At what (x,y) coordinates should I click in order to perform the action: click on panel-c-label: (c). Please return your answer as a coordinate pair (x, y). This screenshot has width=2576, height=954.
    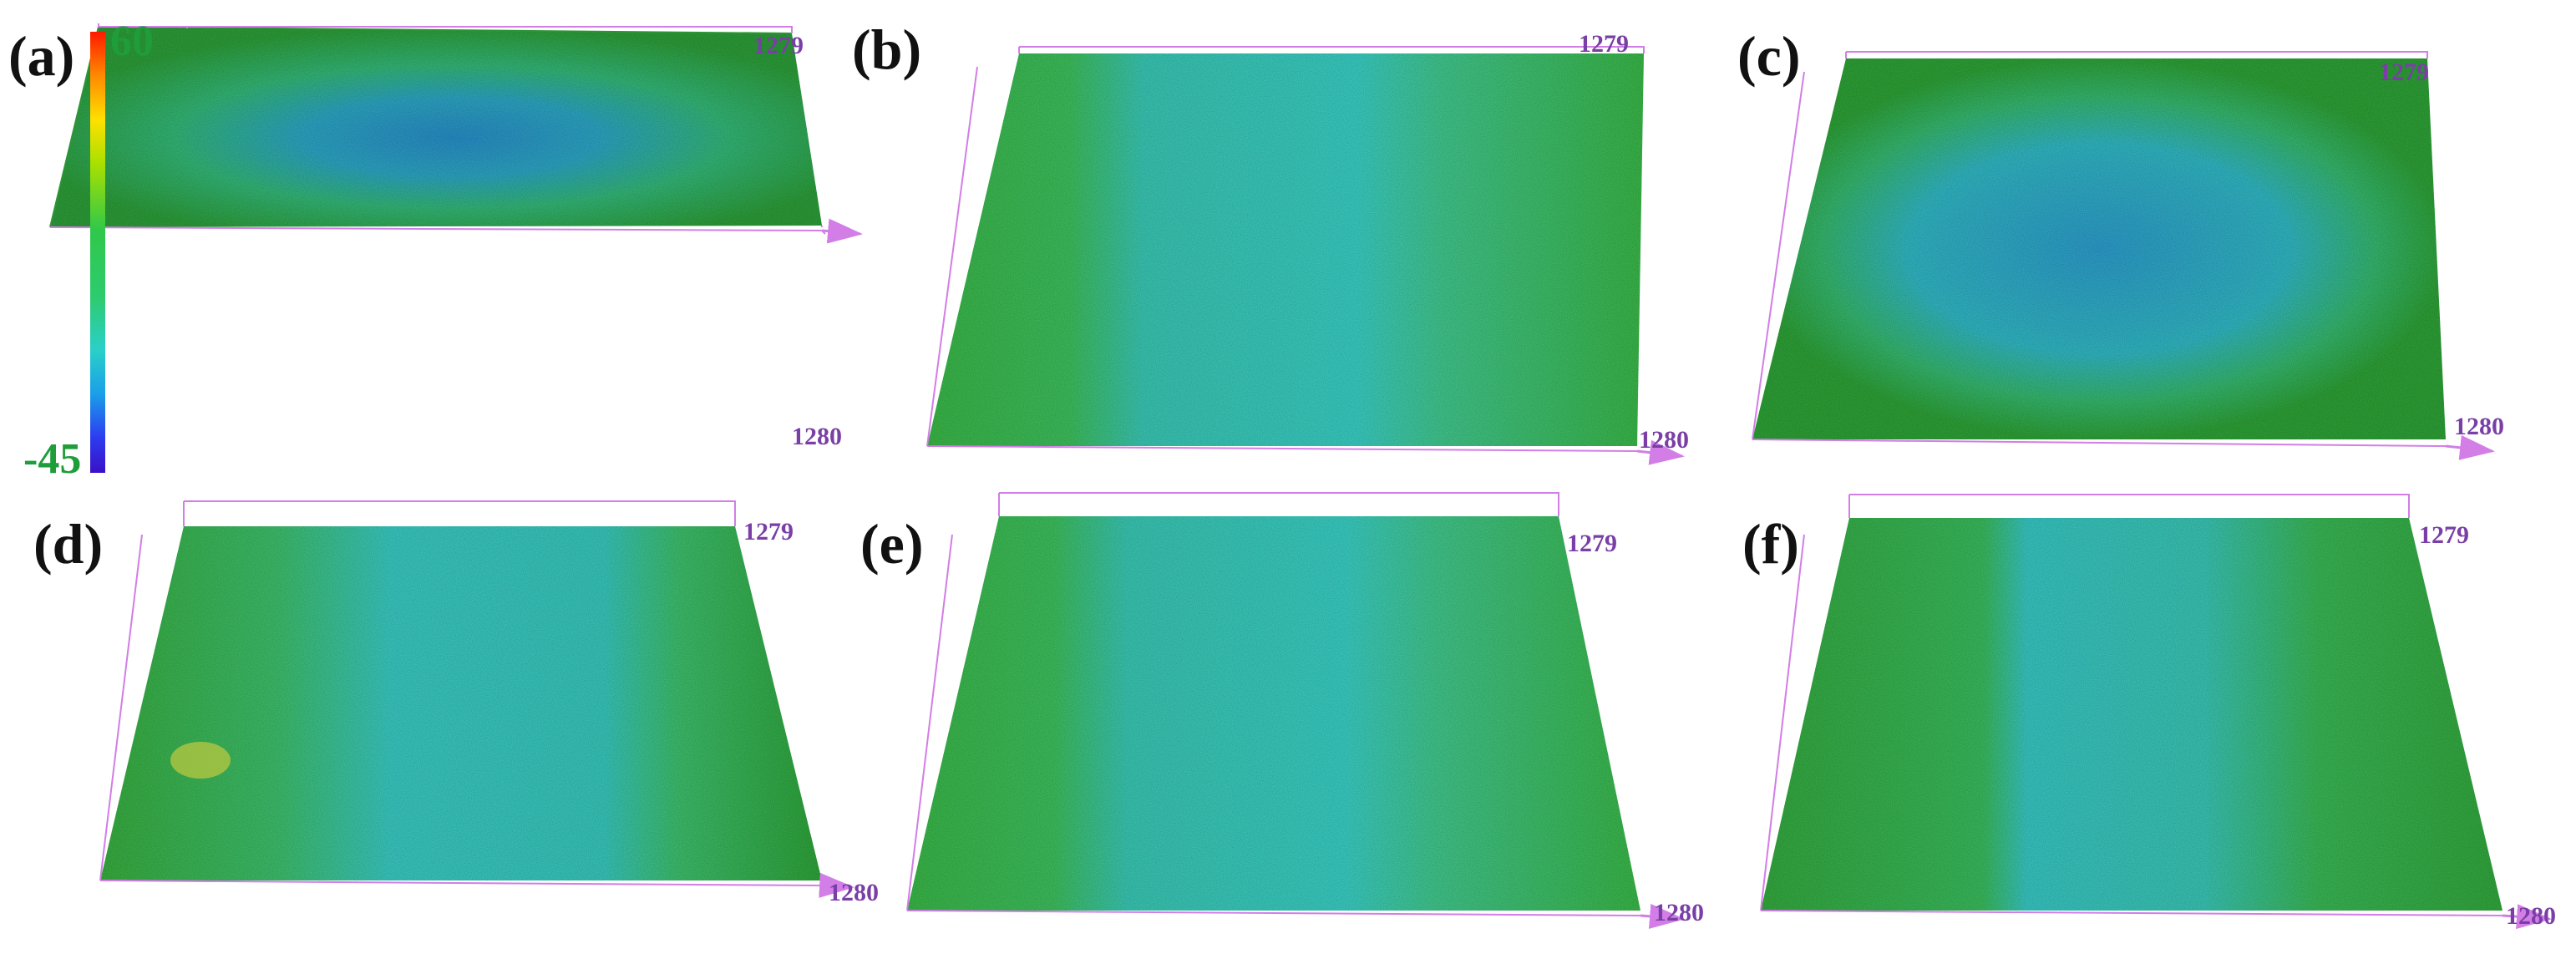
    Looking at the image, I should click on (1769, 56).